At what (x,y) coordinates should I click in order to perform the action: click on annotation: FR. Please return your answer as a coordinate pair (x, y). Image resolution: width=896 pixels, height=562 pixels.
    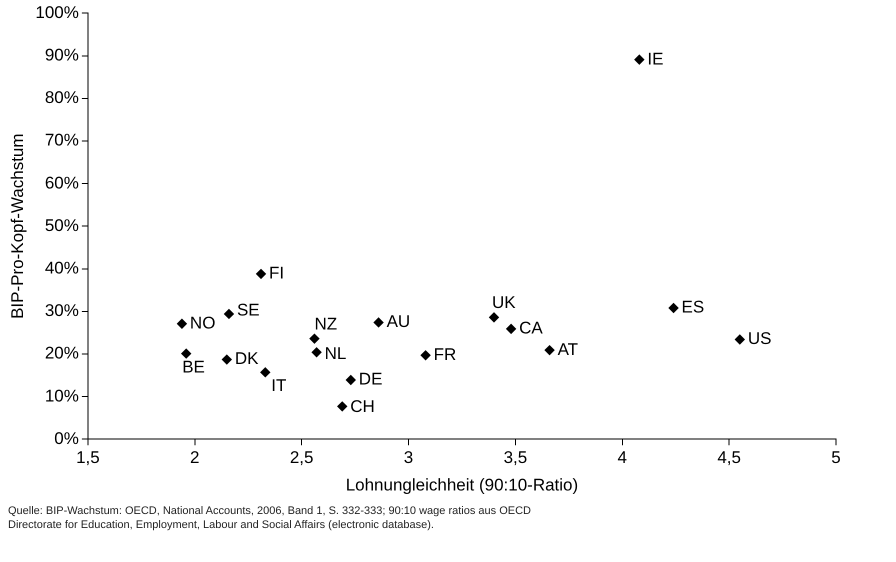
    Looking at the image, I should click on (445, 354).